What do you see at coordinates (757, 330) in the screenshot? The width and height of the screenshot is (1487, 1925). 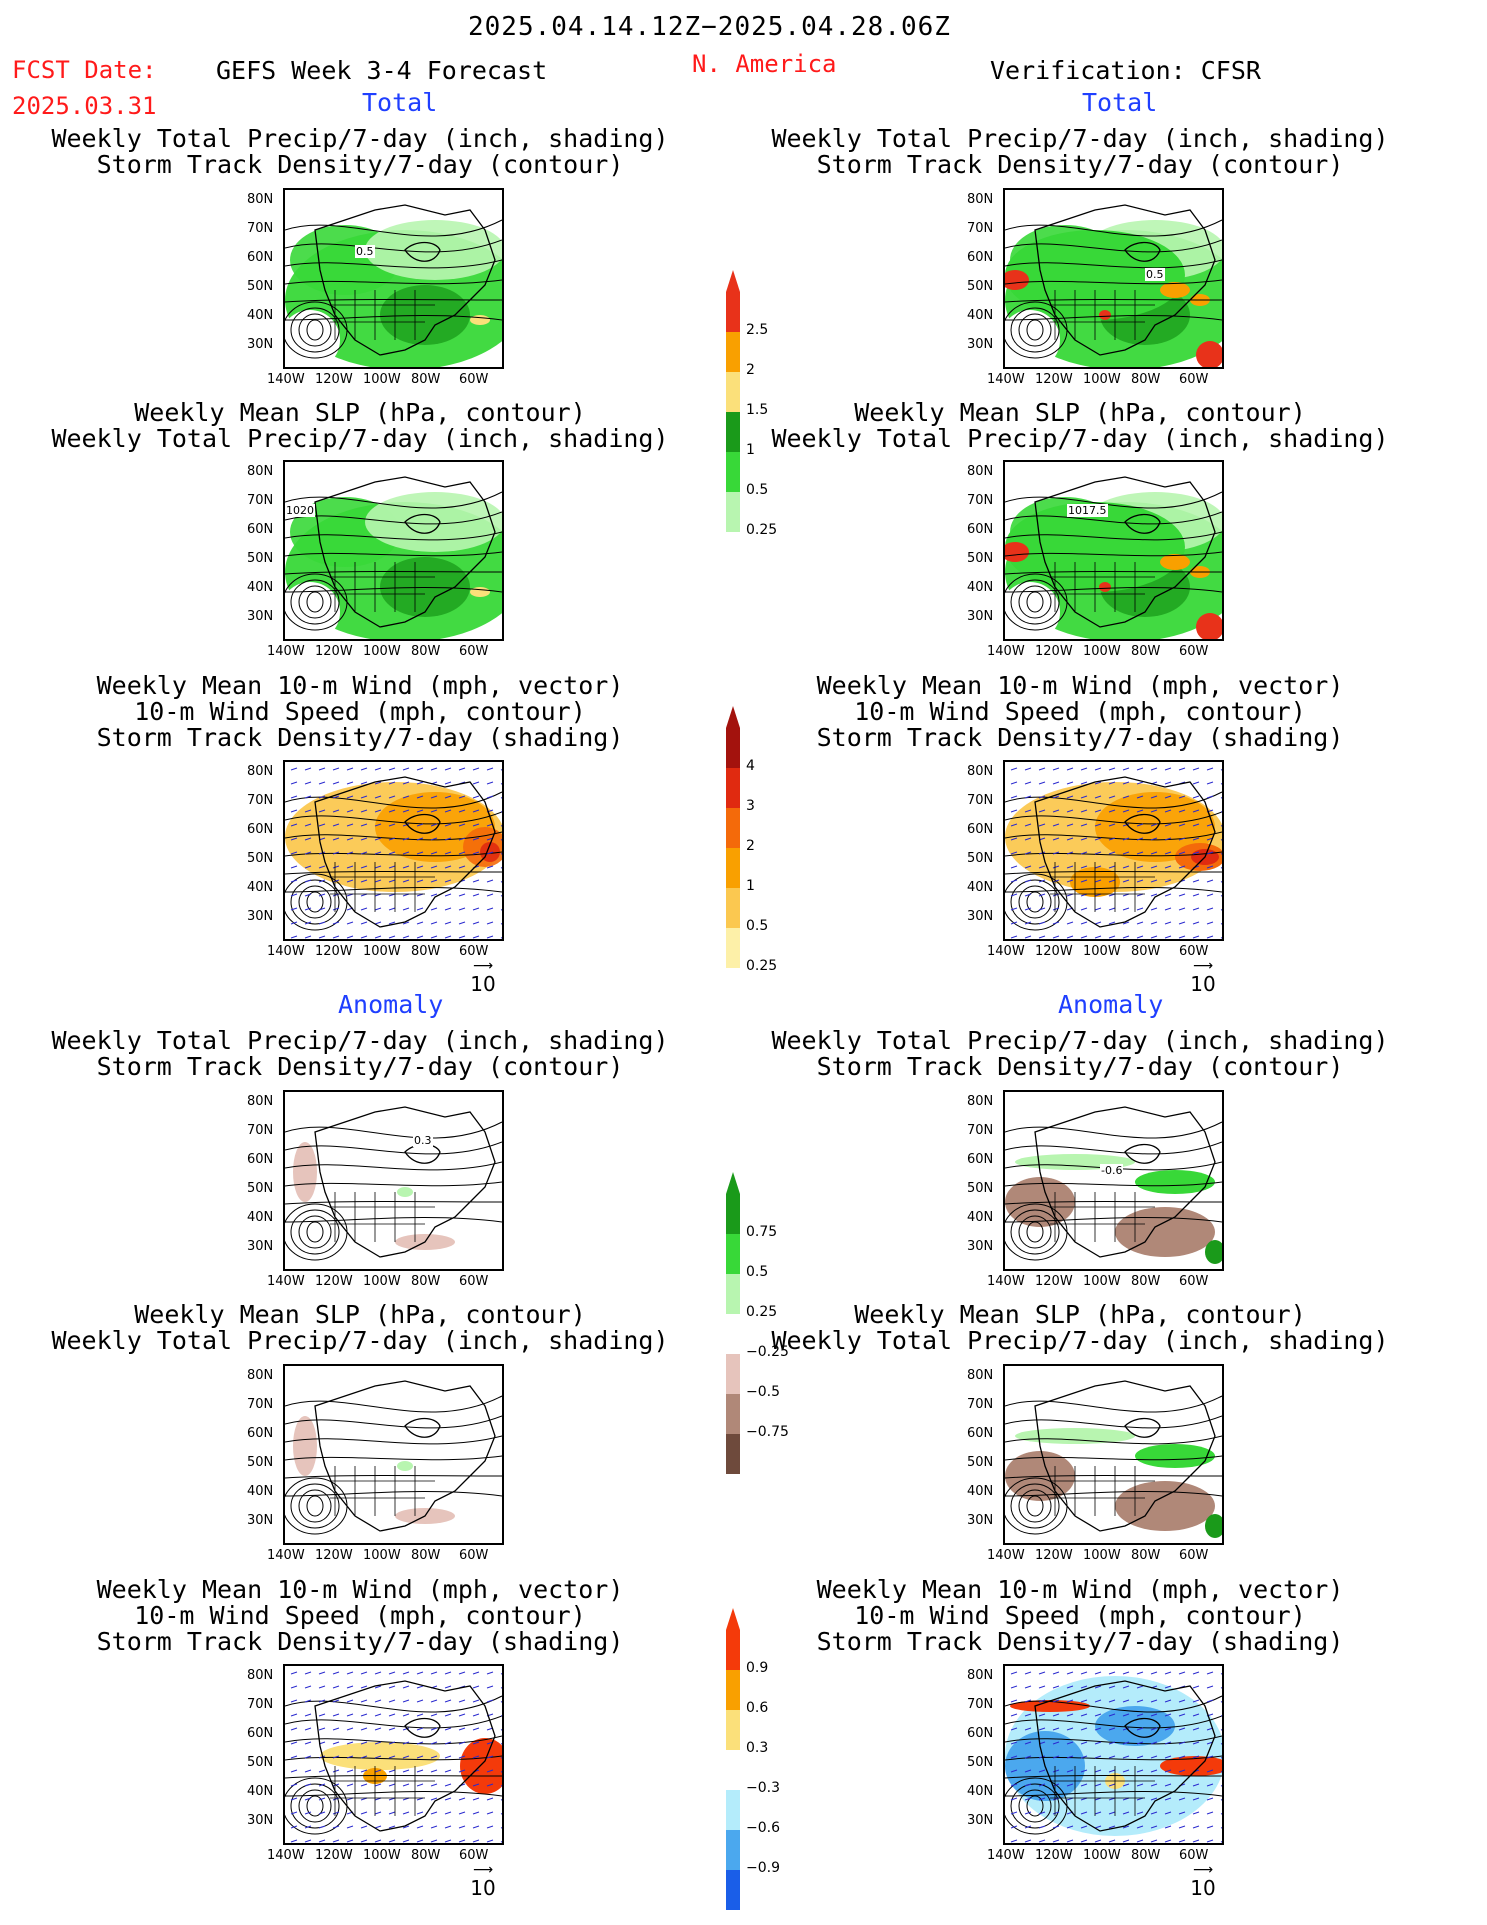 I see `colorbar-label: 2.5` at bounding box center [757, 330].